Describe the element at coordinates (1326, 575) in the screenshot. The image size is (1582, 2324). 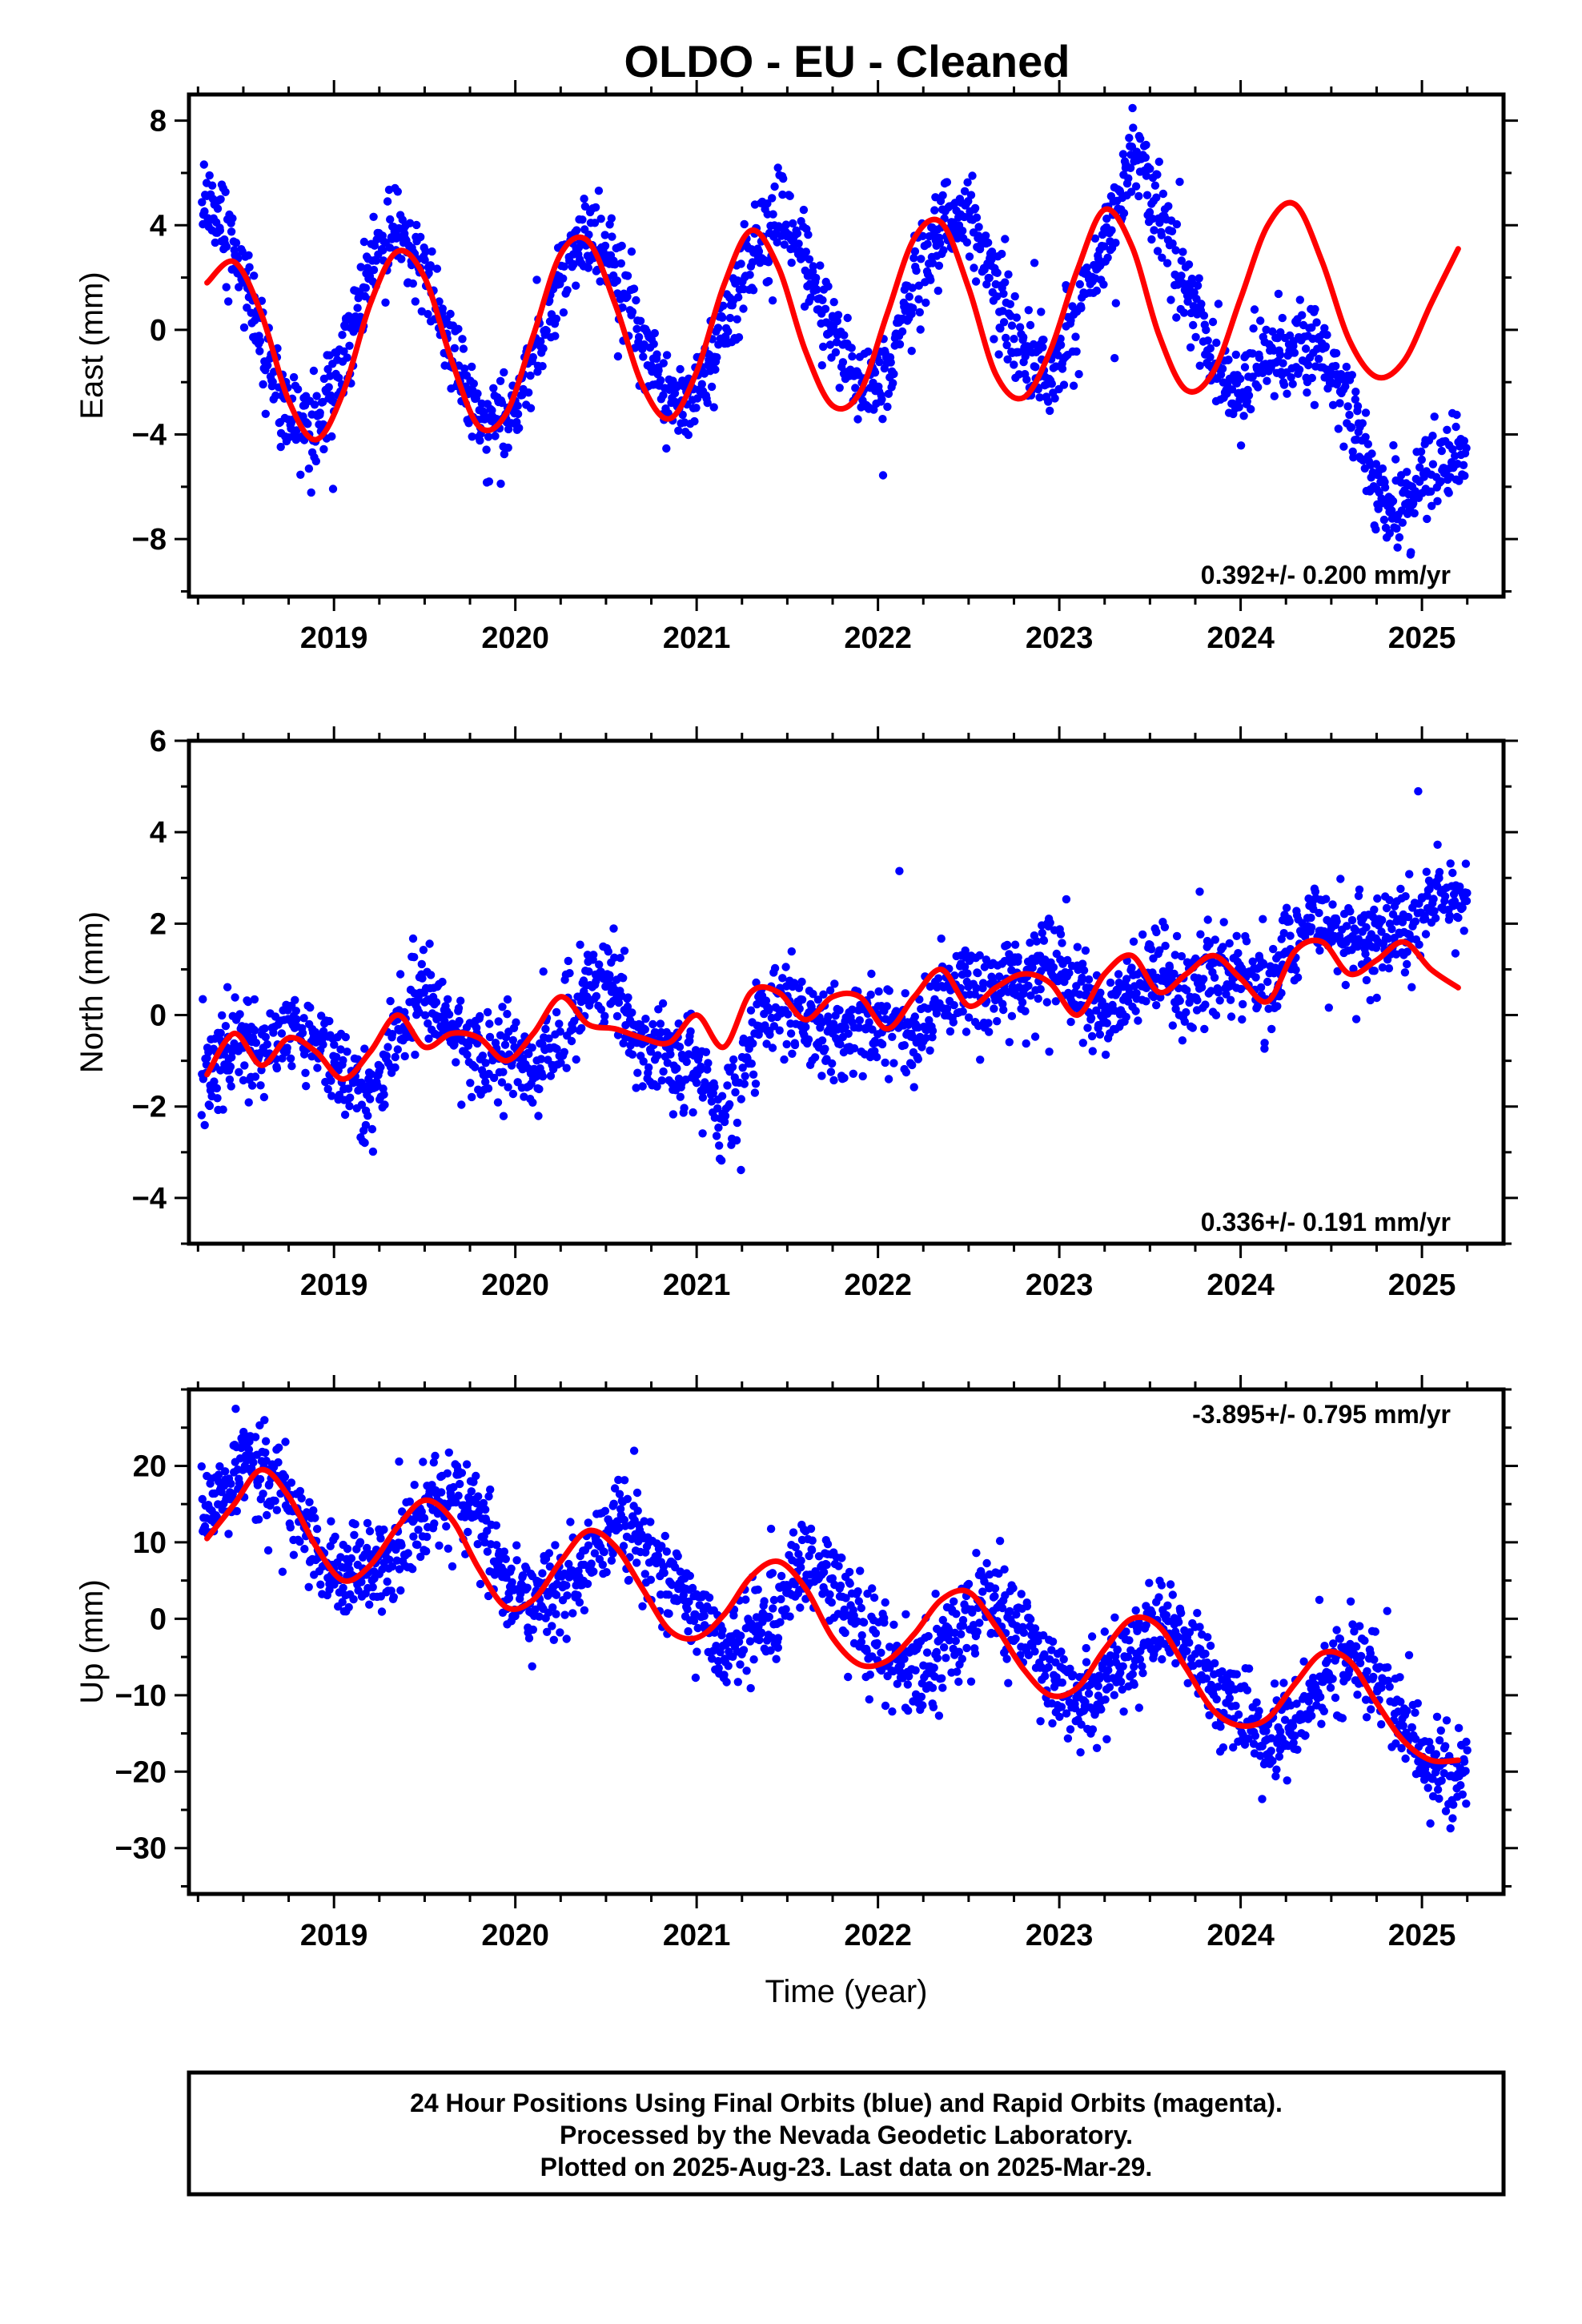
I see `velocity-rate-label: 0.392+/- 0.200 mm/yr` at that location.